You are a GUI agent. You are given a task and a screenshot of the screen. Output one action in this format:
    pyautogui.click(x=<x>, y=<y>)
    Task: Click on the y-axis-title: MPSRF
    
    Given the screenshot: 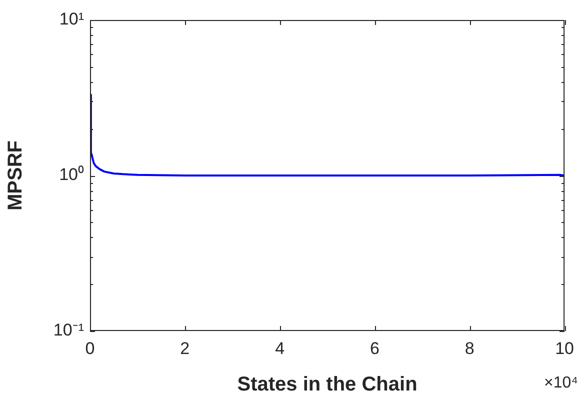 What is the action you would take?
    pyautogui.click(x=15, y=175)
    